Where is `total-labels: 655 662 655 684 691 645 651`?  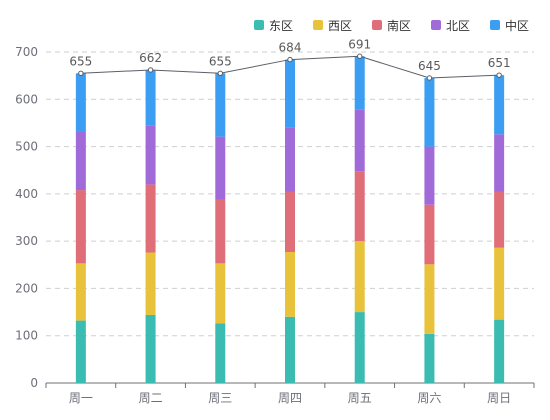 total-labels: 655 662 655 684 691 645 651 is located at coordinates (289, 55).